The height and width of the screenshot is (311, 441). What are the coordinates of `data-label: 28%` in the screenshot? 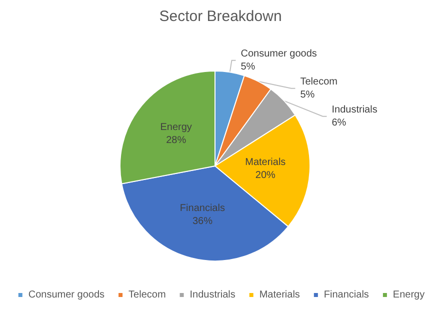 It's located at (176, 140).